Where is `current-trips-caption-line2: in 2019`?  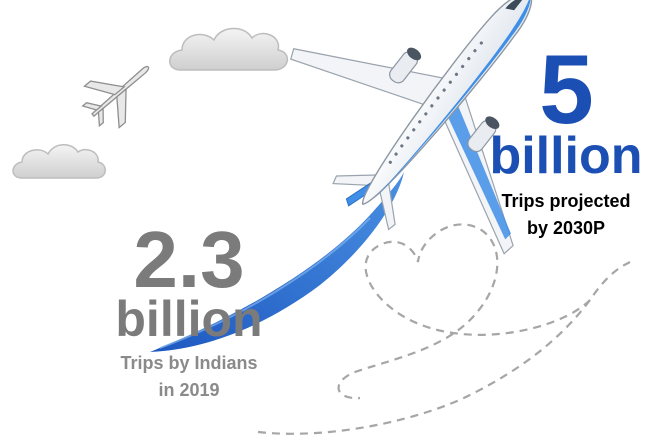 current-trips-caption-line2: in 2019 is located at coordinates (189, 390).